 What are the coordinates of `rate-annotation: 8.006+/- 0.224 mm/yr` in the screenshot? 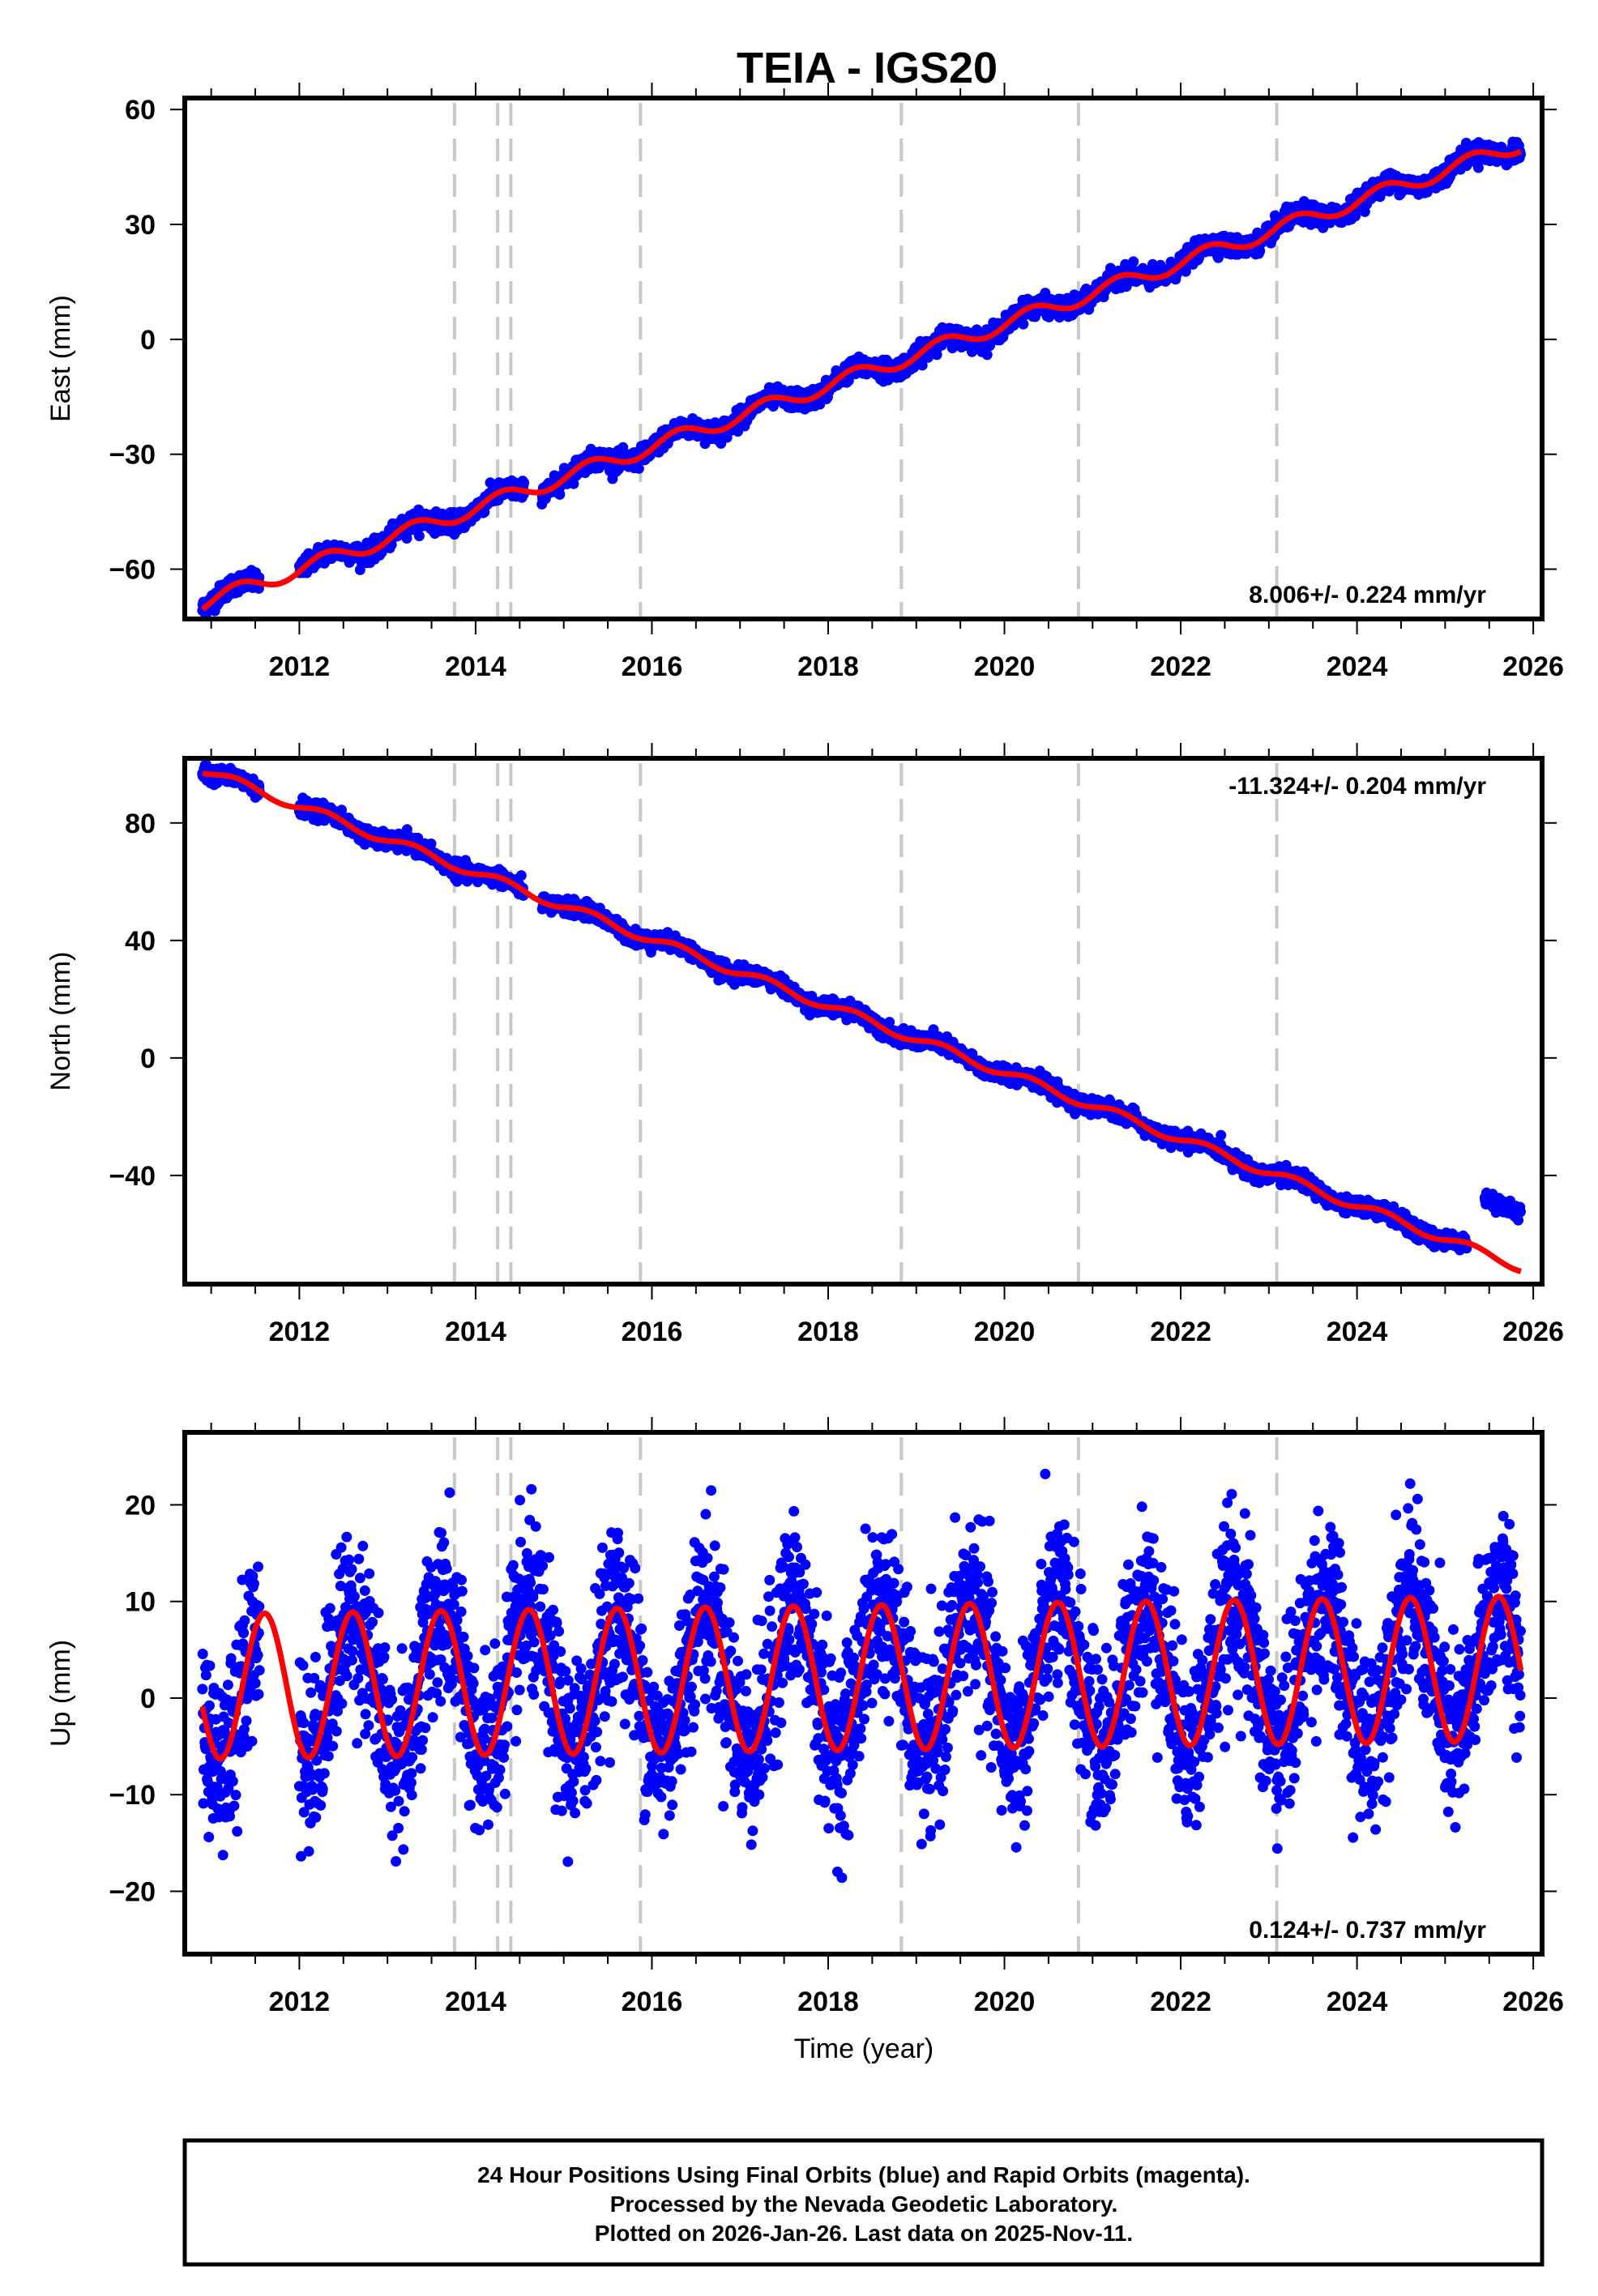 It's located at (1367, 595).